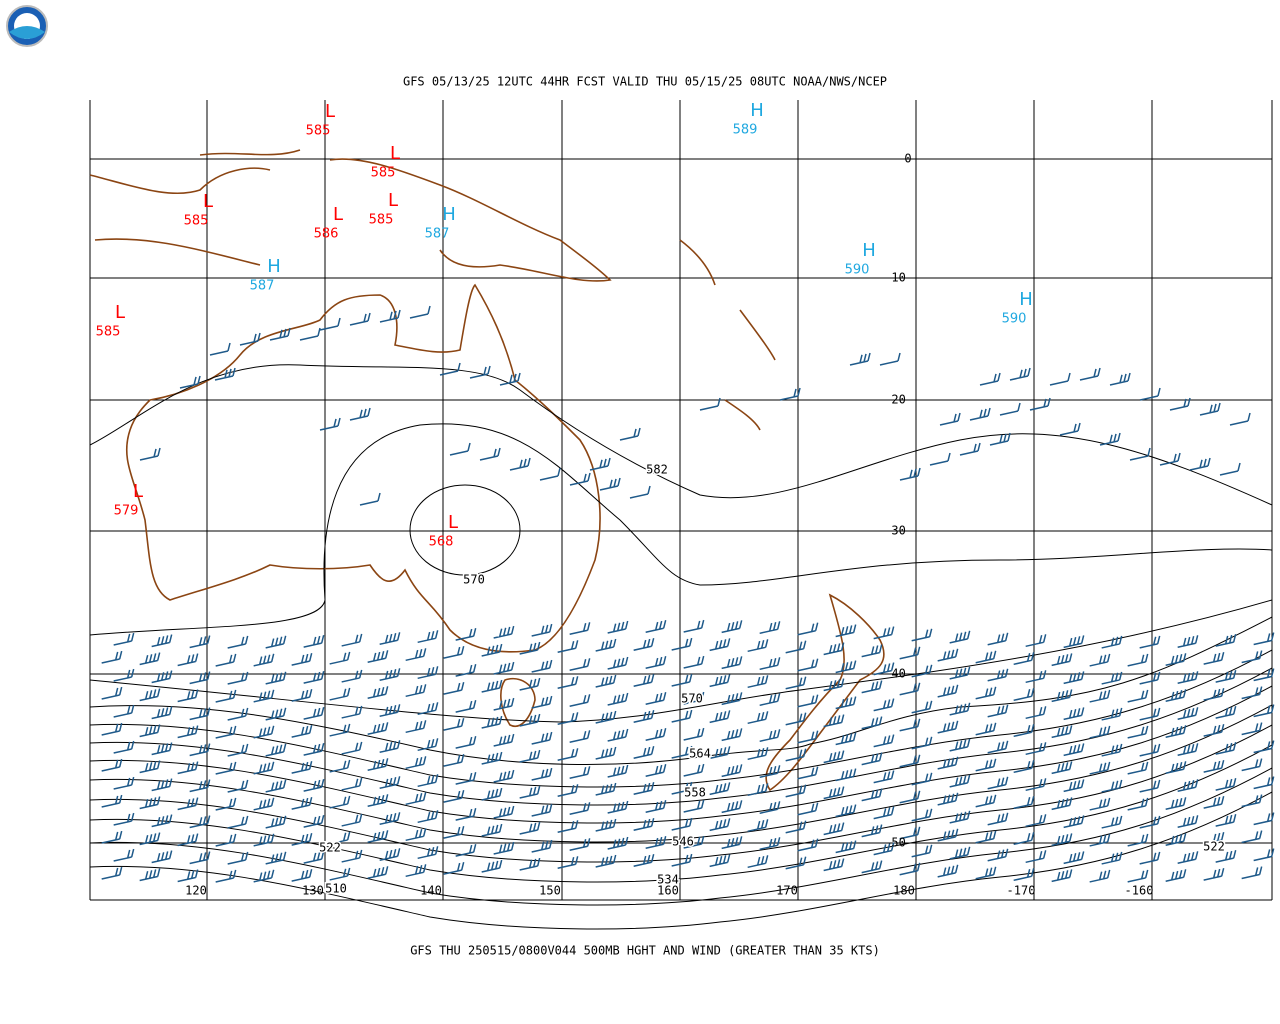 This screenshot has width=1280, height=1024. What do you see at coordinates (857, 270) in the screenshot?
I see `center-value: 590` at bounding box center [857, 270].